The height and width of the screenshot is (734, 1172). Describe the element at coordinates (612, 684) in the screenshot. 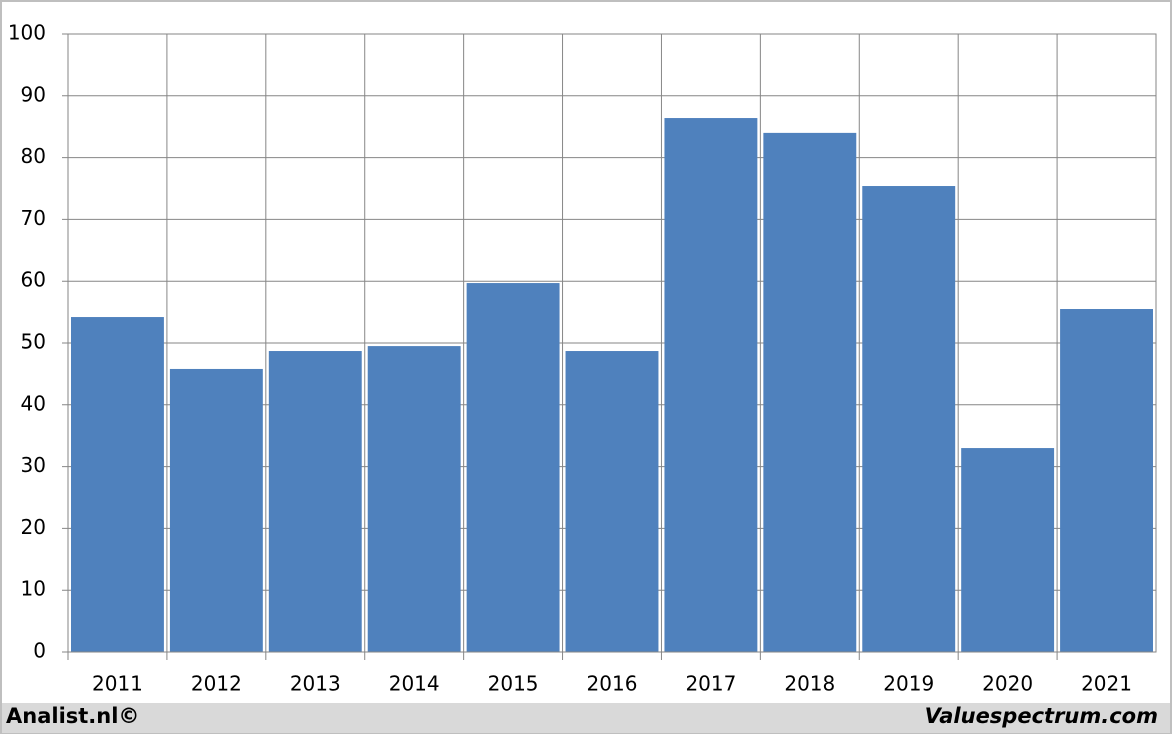

I see `x-tick-label: 2016` at that location.